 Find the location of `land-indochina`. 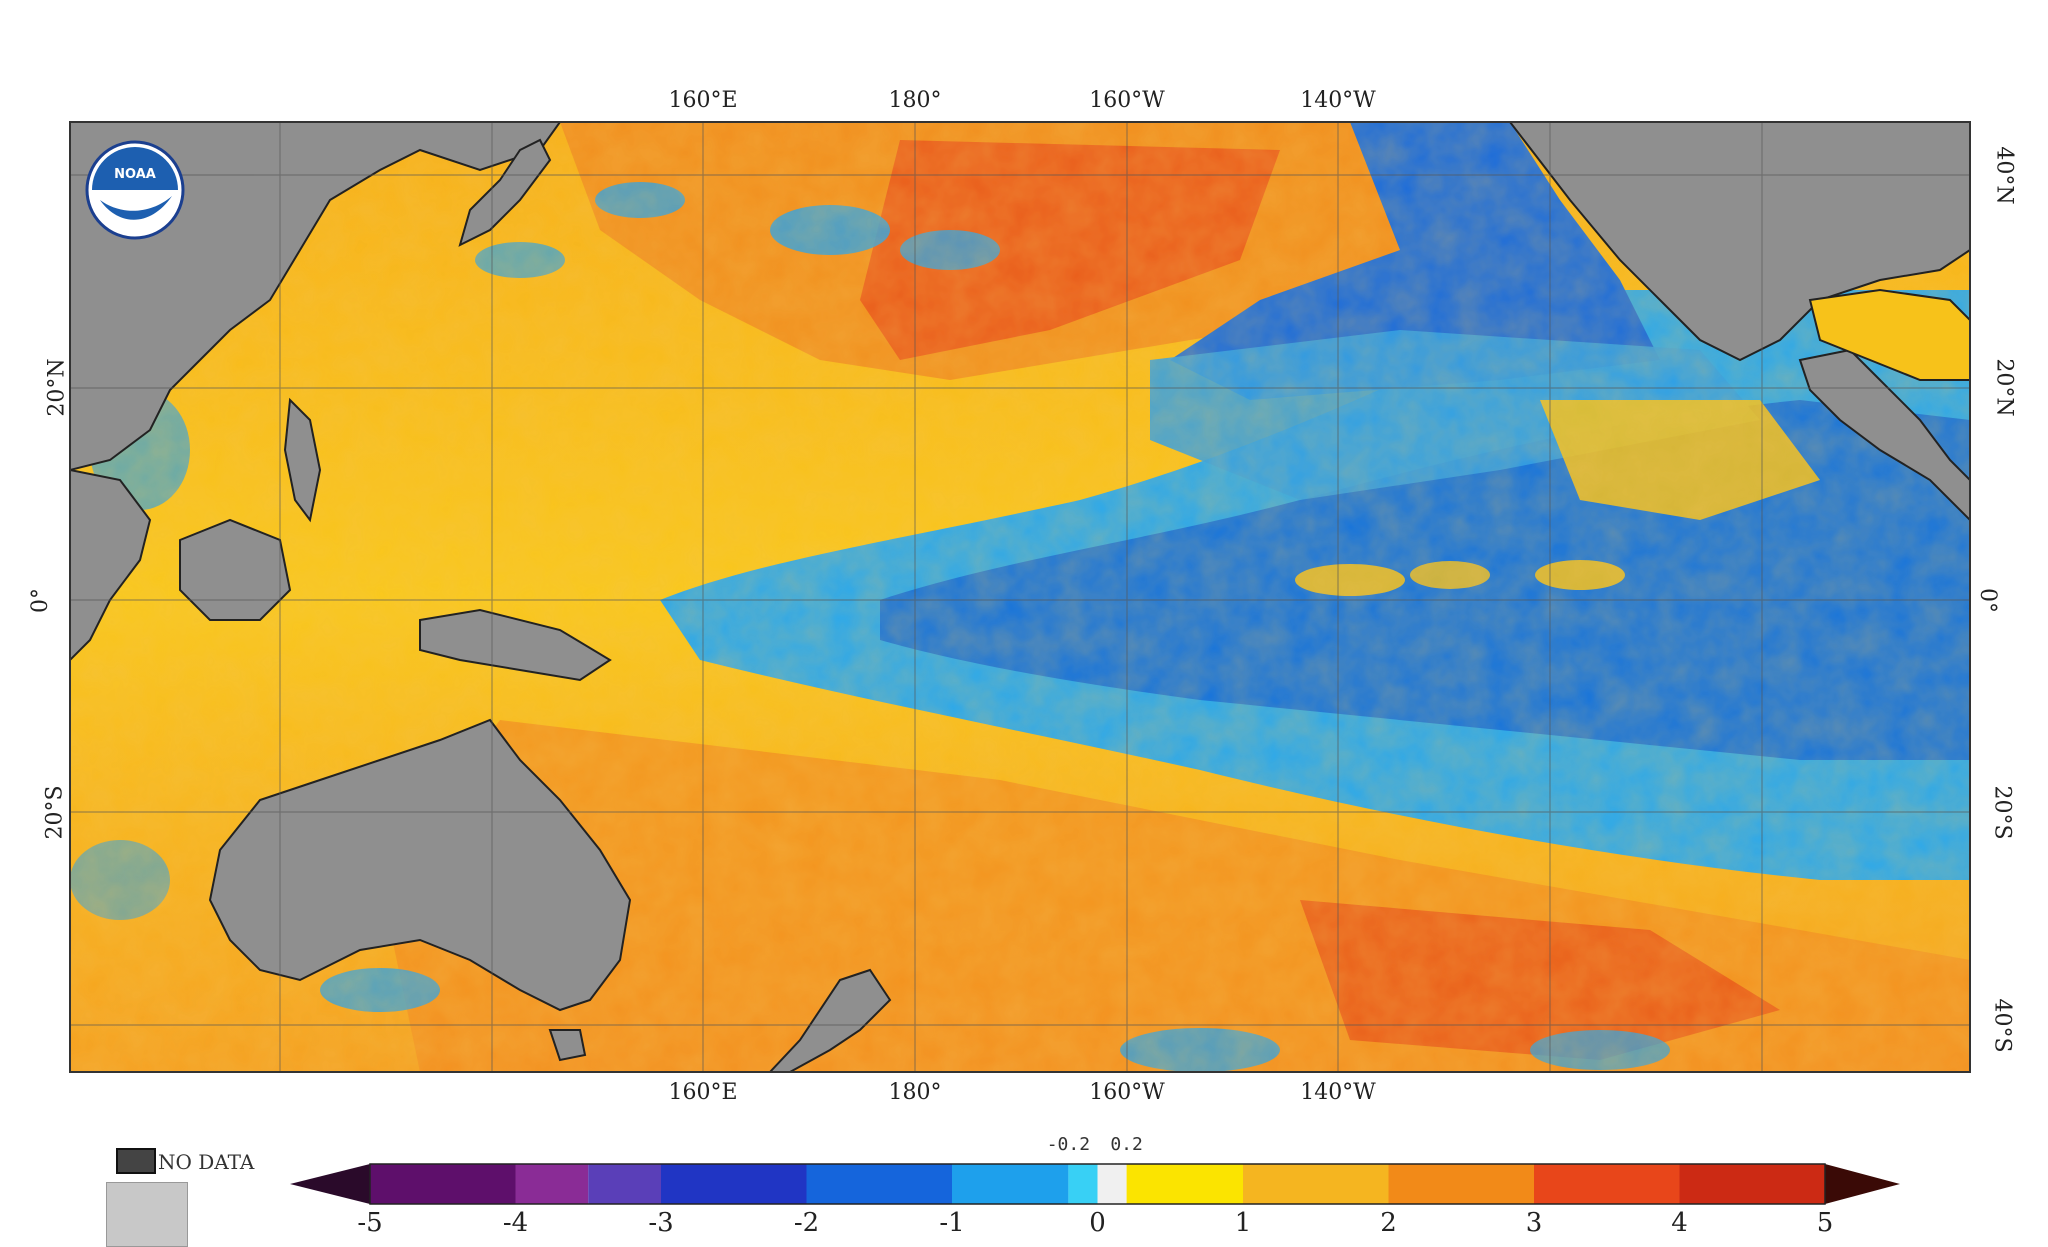

land-indochina is located at coordinates (111, 565).